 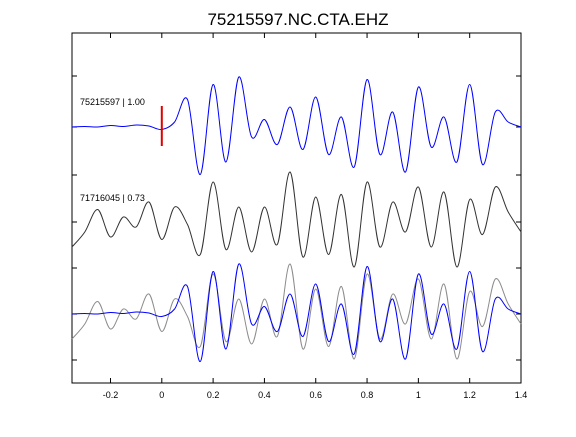 What do you see at coordinates (418, 395) in the screenshot?
I see `x-tick-label: 1` at bounding box center [418, 395].